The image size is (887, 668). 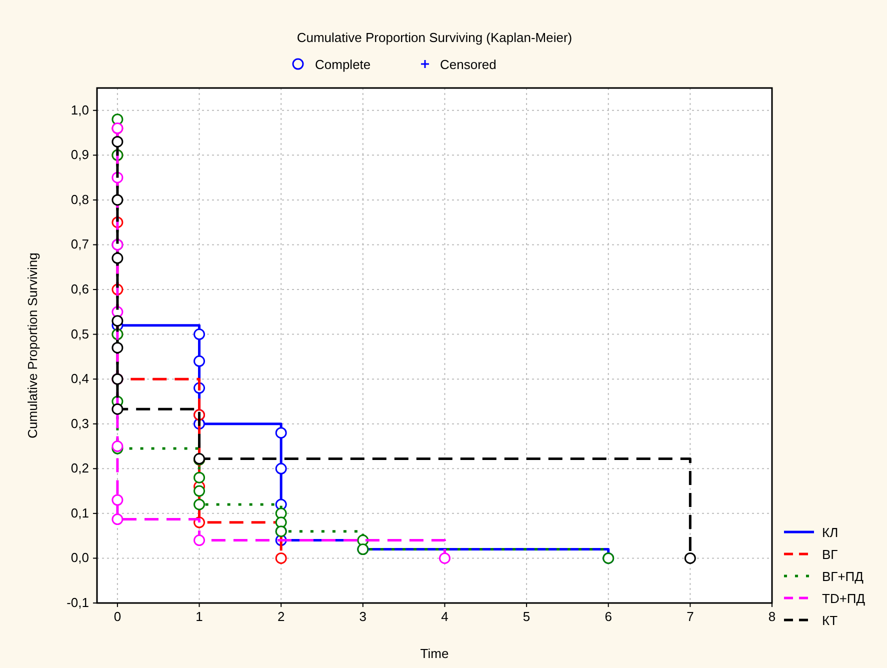 What do you see at coordinates (32, 345) in the screenshot?
I see `y-axis-title: Cumulative Proportion Surviving` at bounding box center [32, 345].